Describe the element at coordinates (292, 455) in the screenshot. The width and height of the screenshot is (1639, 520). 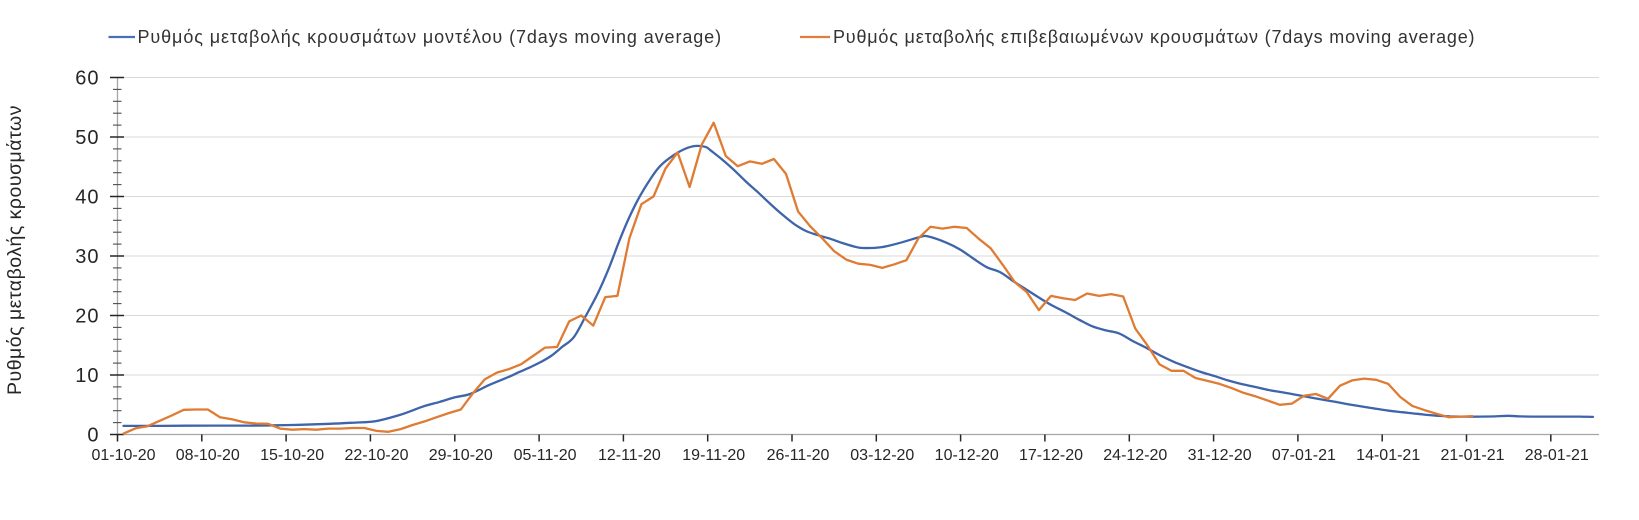
I see `svg-text: 15-10-20` at that location.